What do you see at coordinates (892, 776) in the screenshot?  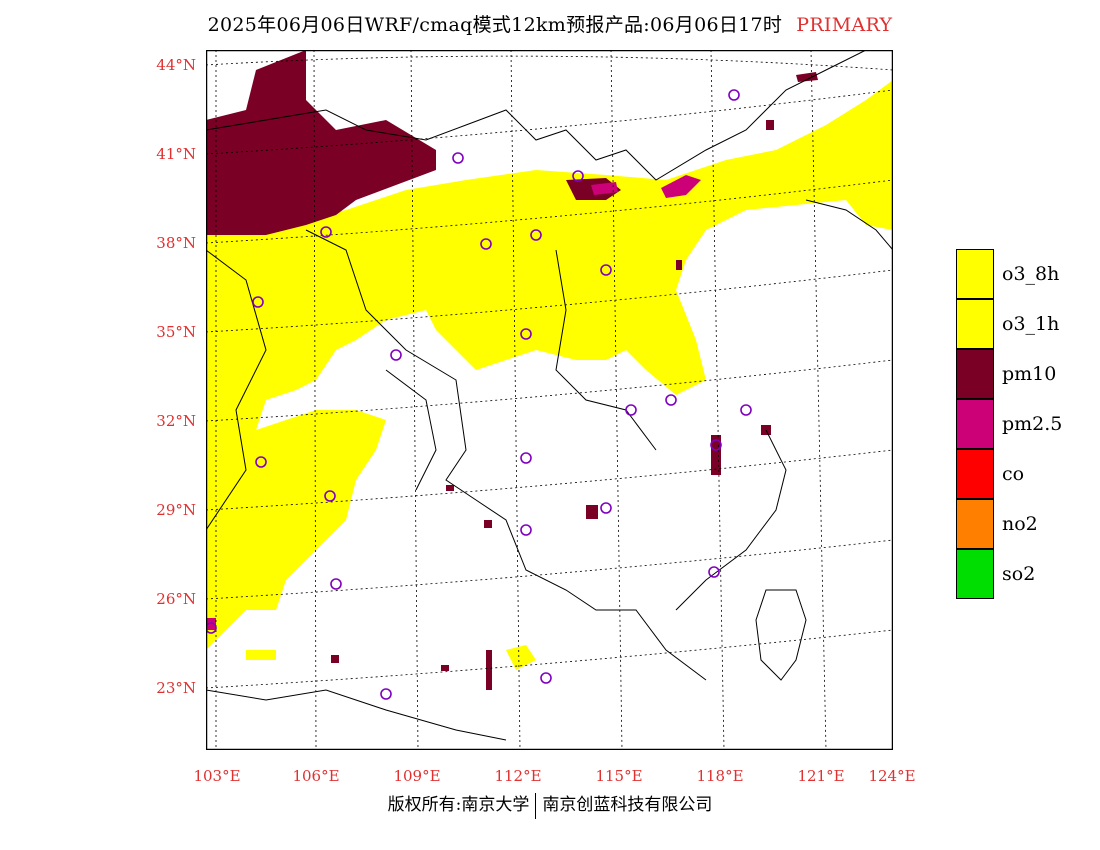 I see `lon-label: 124°E` at bounding box center [892, 776].